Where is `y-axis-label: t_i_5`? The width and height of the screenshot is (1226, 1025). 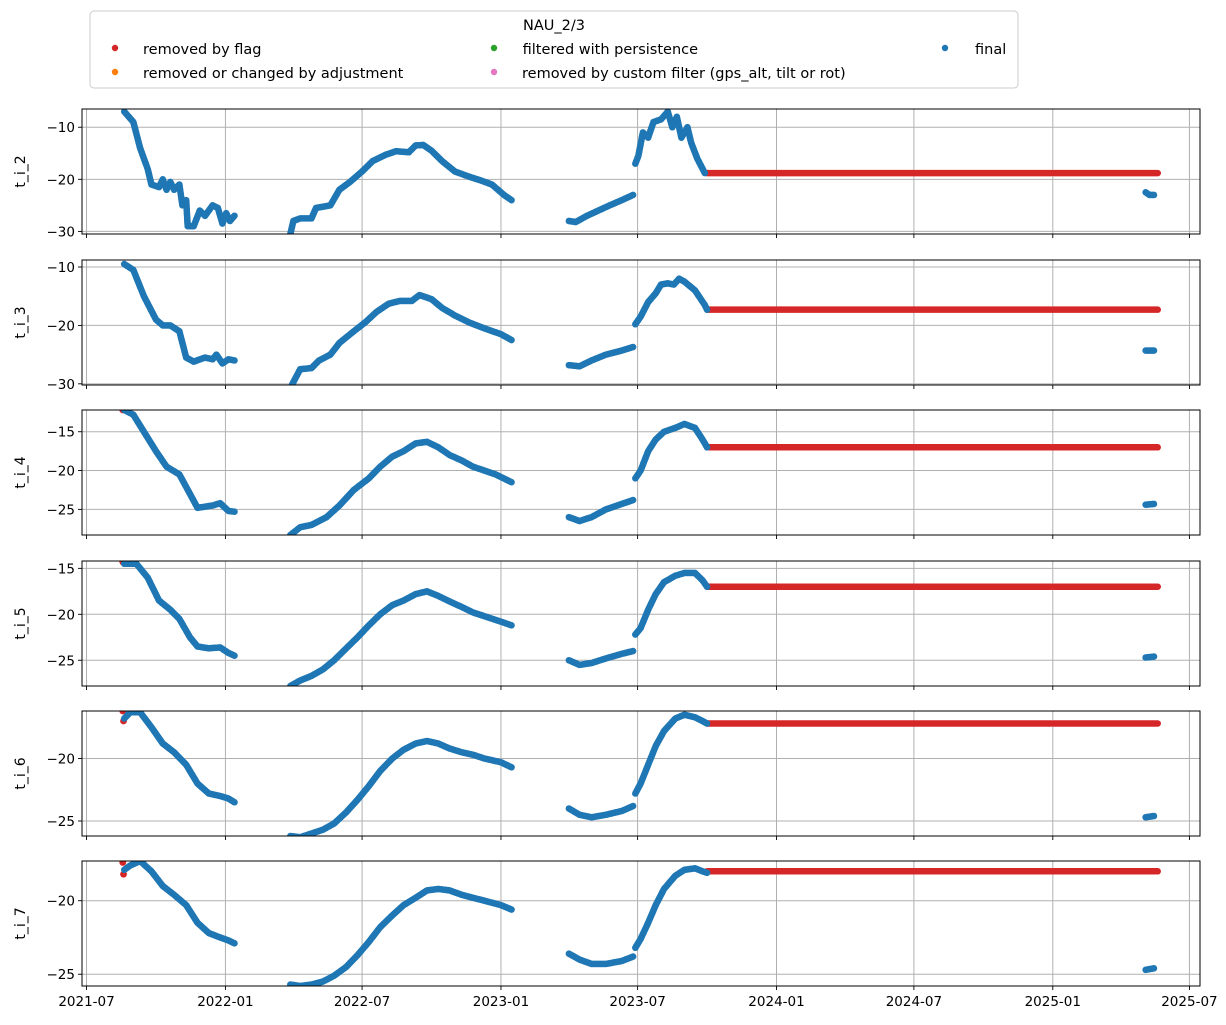
y-axis-label: t_i_5 is located at coordinates (21, 623).